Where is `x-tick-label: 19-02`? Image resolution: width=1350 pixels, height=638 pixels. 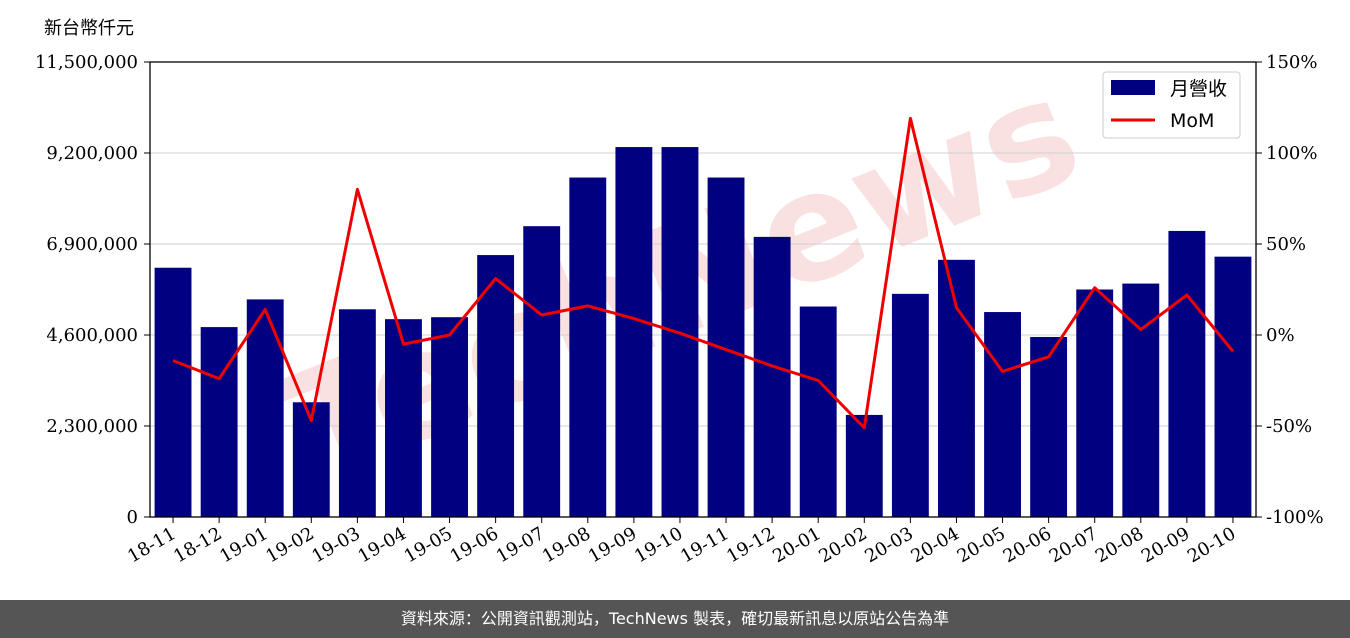
x-tick-label: 19-02 is located at coordinates (289, 545).